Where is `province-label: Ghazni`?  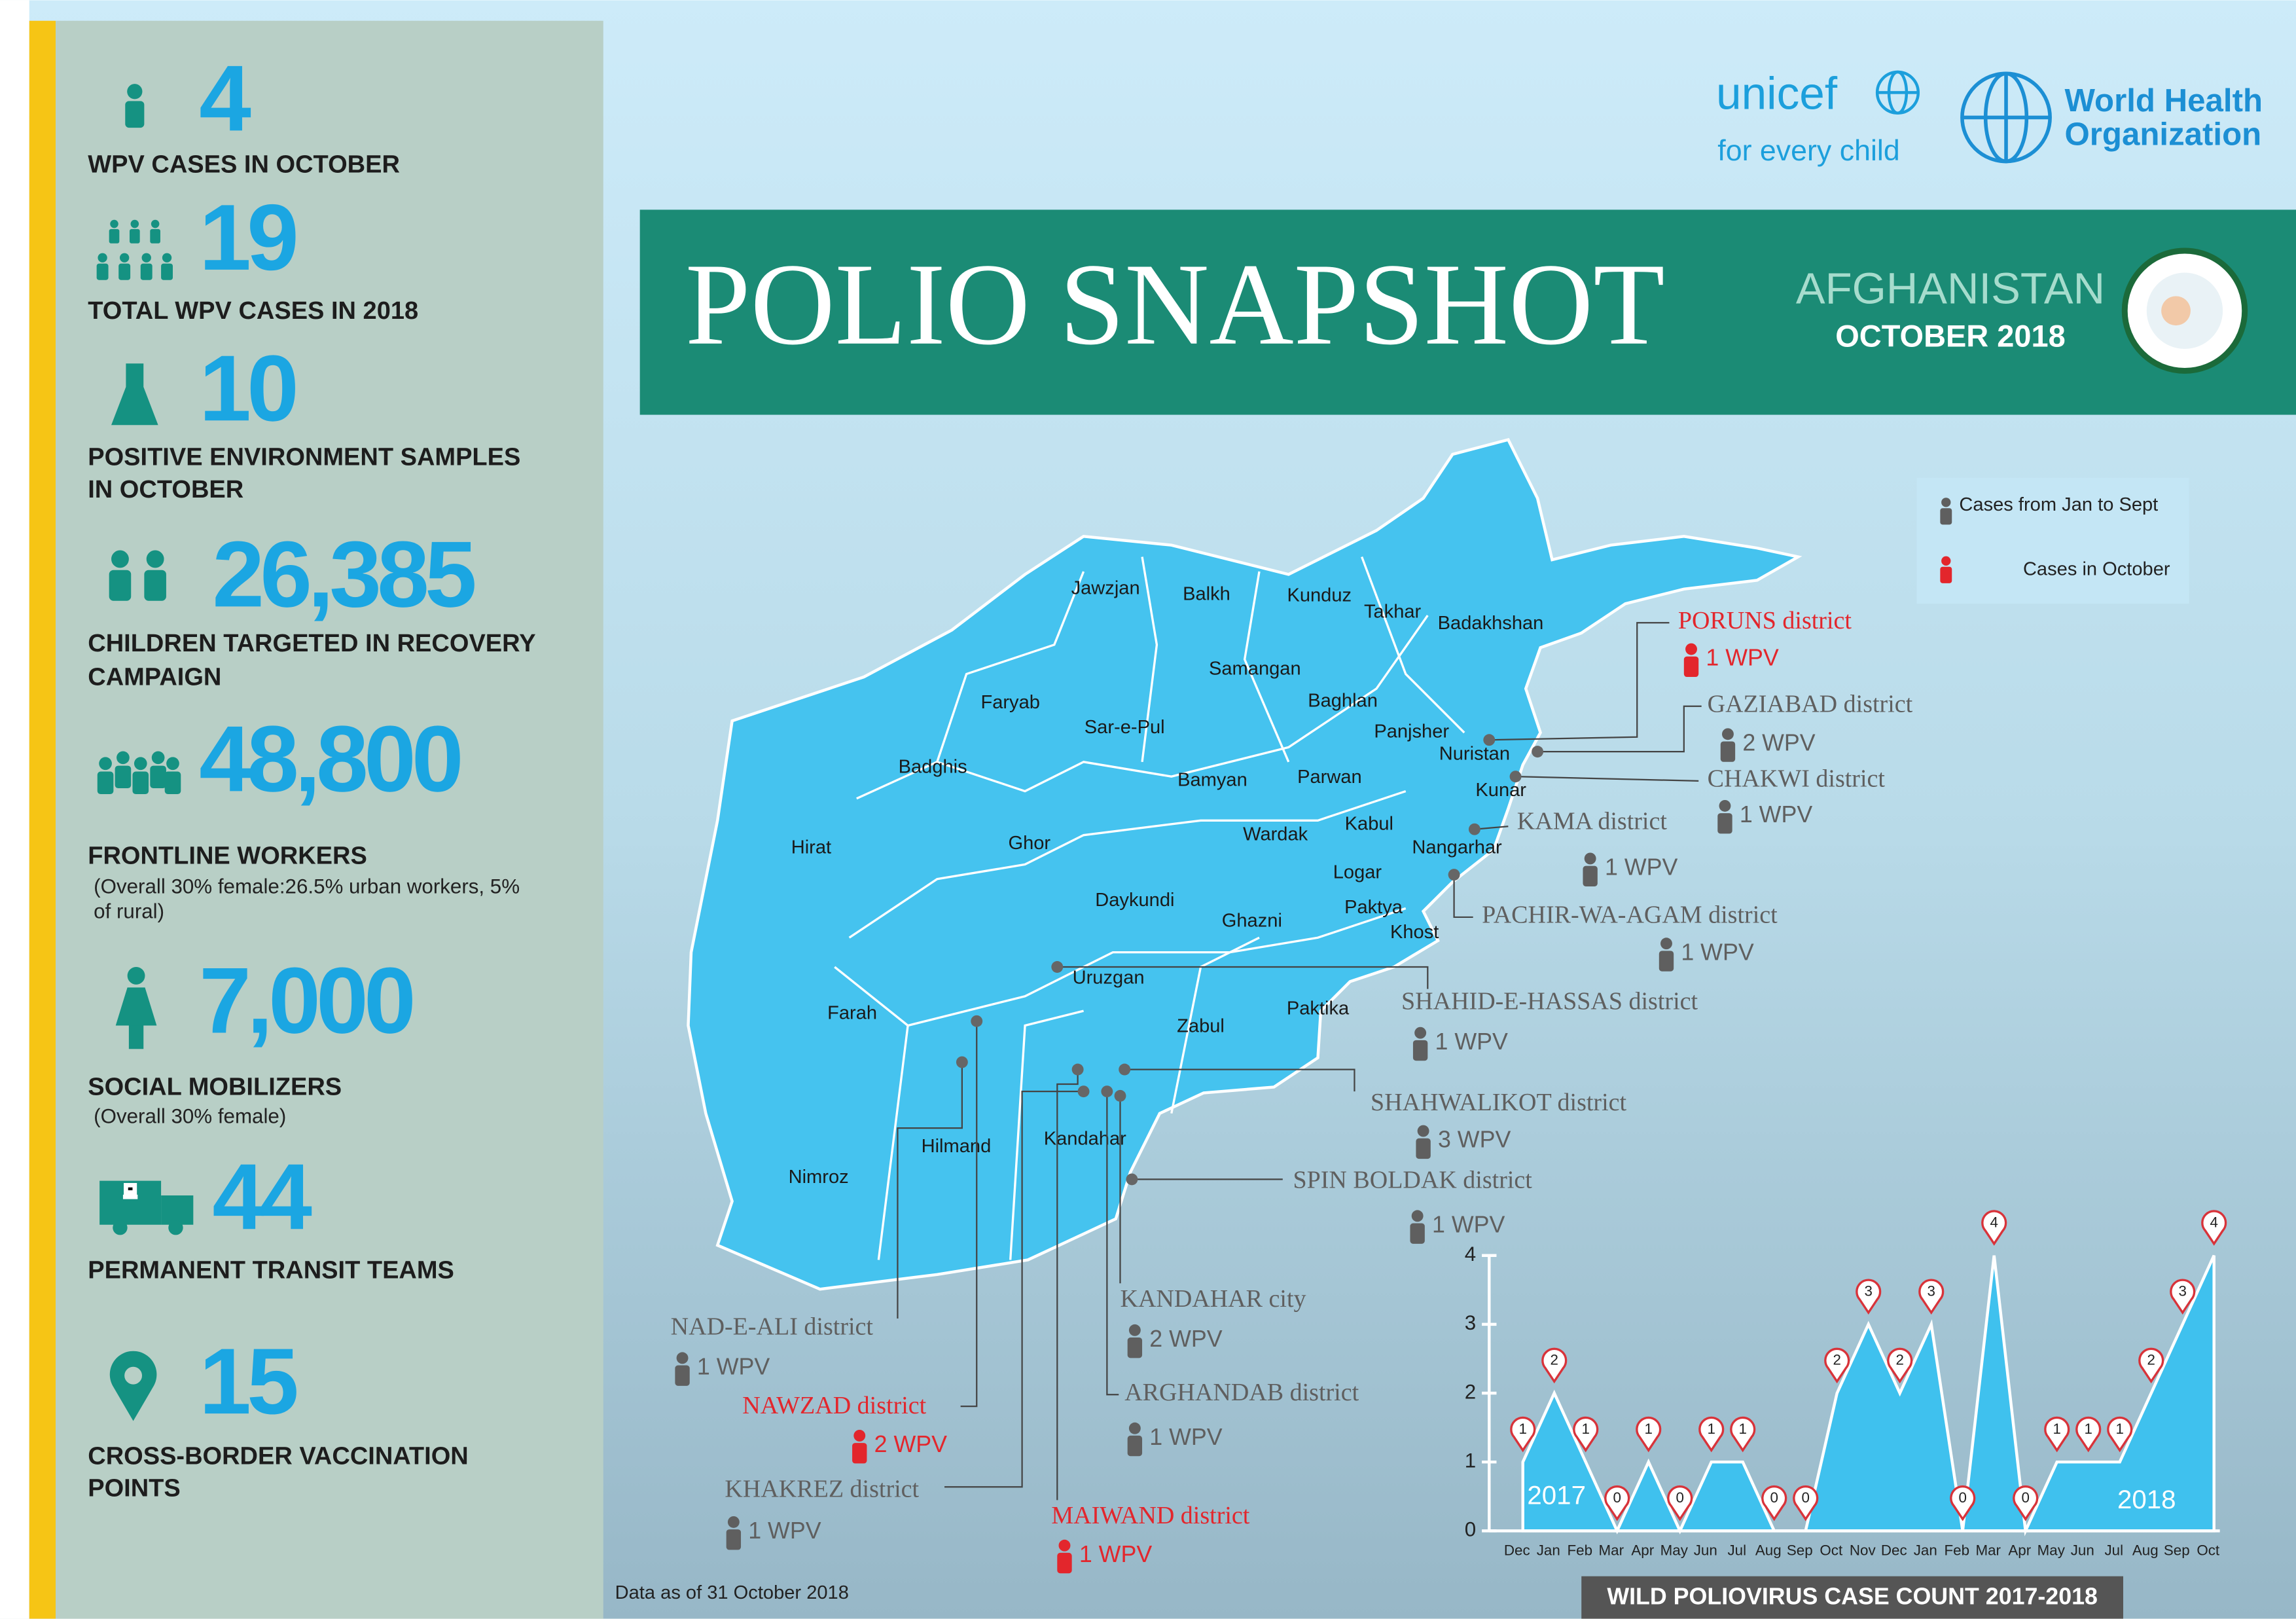 province-label: Ghazni is located at coordinates (1252, 920).